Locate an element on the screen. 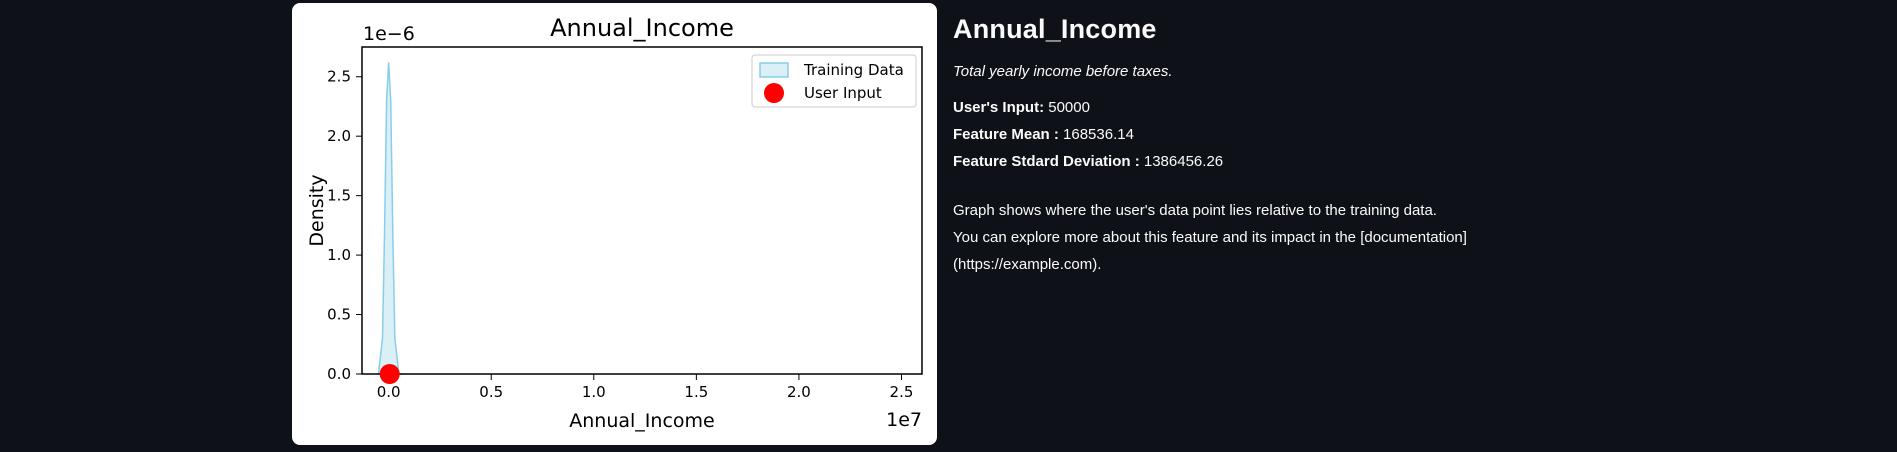 The width and height of the screenshot is (1897, 452). legend-box is located at coordinates (834, 81).